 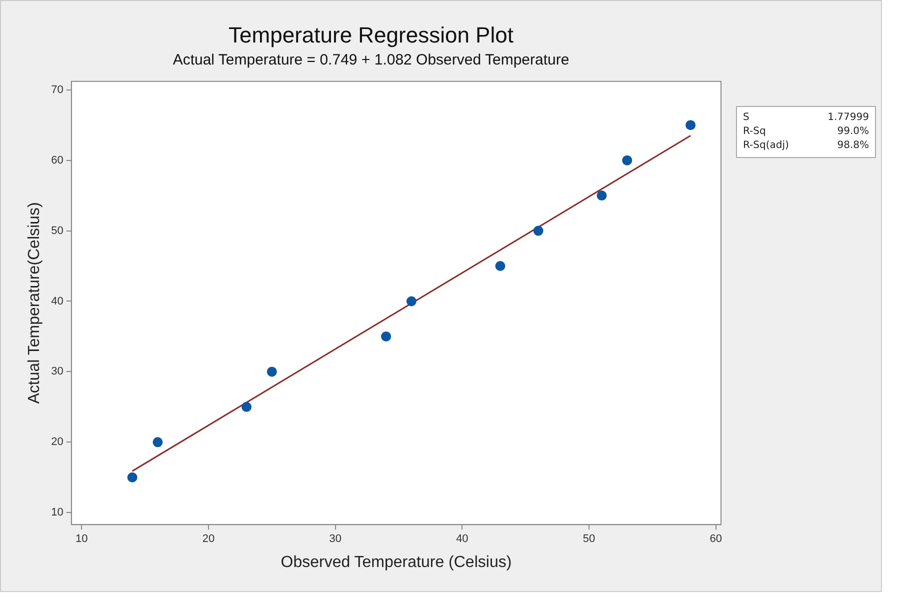 What do you see at coordinates (81, 539) in the screenshot?
I see `x-tick-label: 10` at bounding box center [81, 539].